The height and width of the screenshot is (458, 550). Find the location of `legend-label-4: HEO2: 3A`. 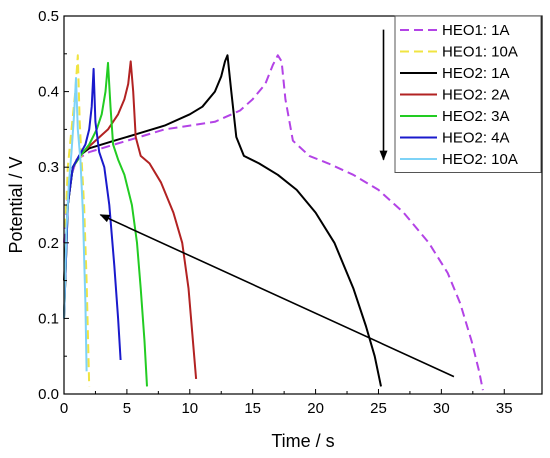

legend-label-4: HEO2: 3A is located at coordinates (476, 116).